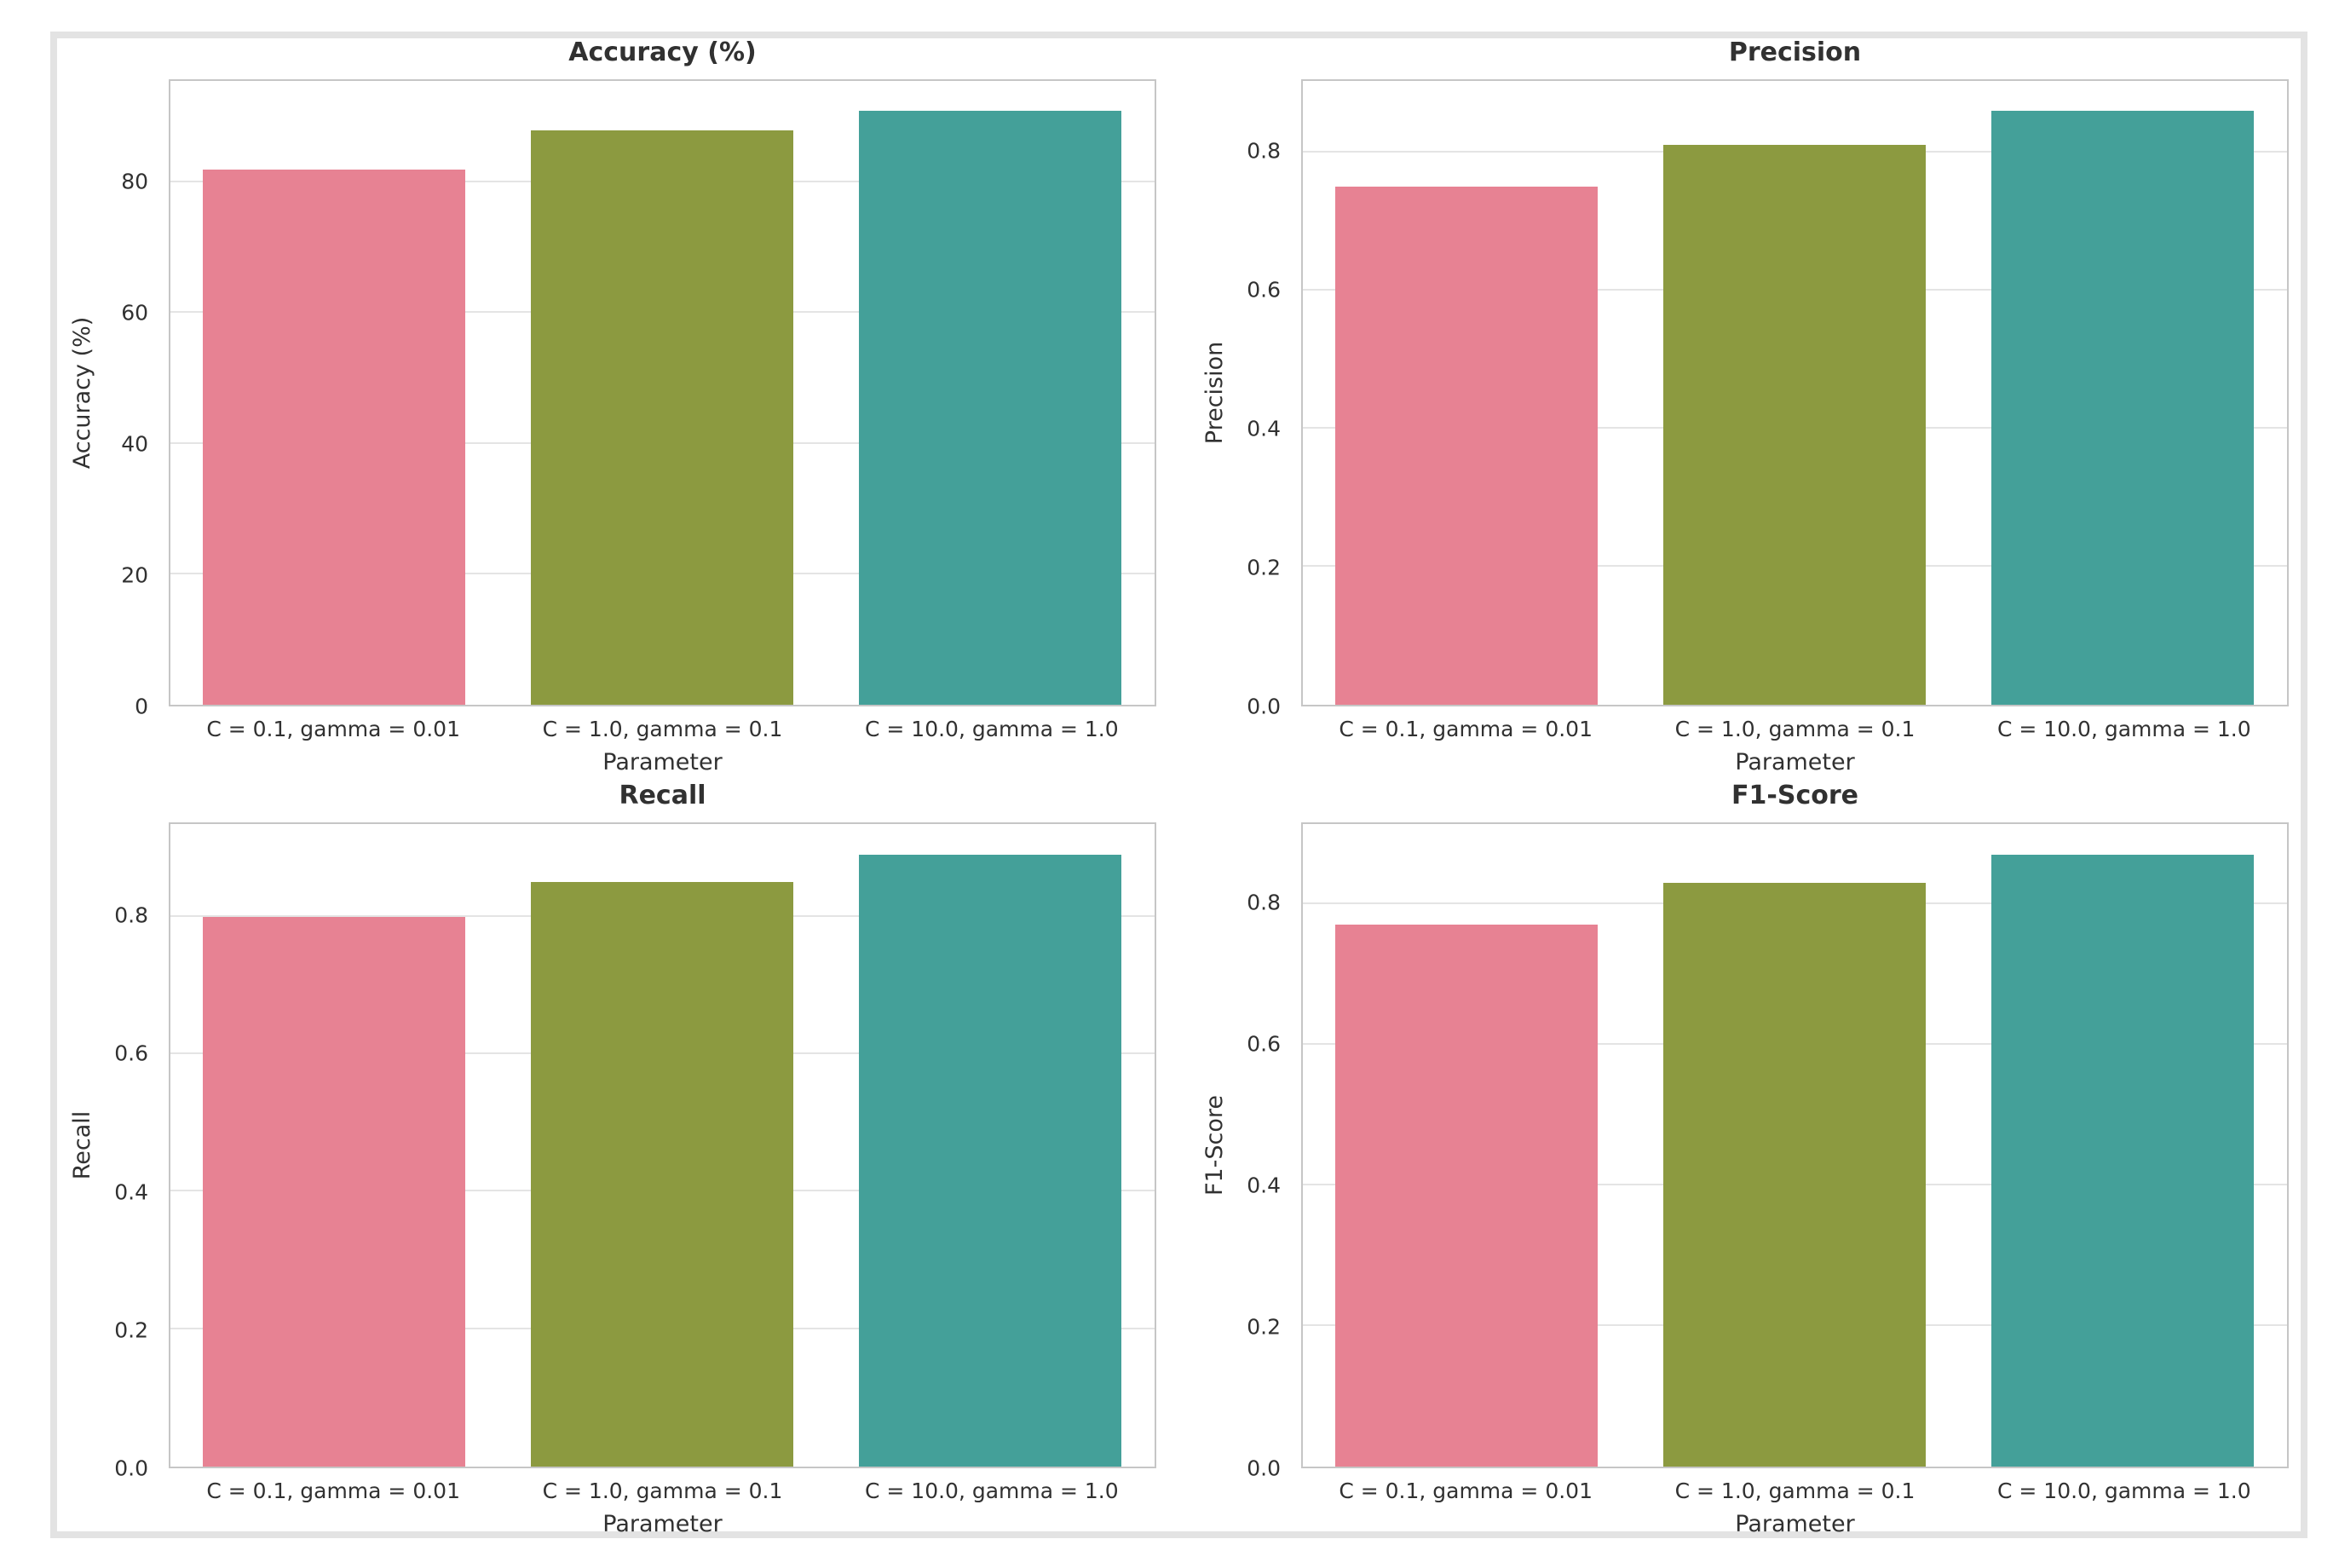 The width and height of the screenshot is (2339, 1568). I want to click on chart-title: Recall, so click(663, 795).